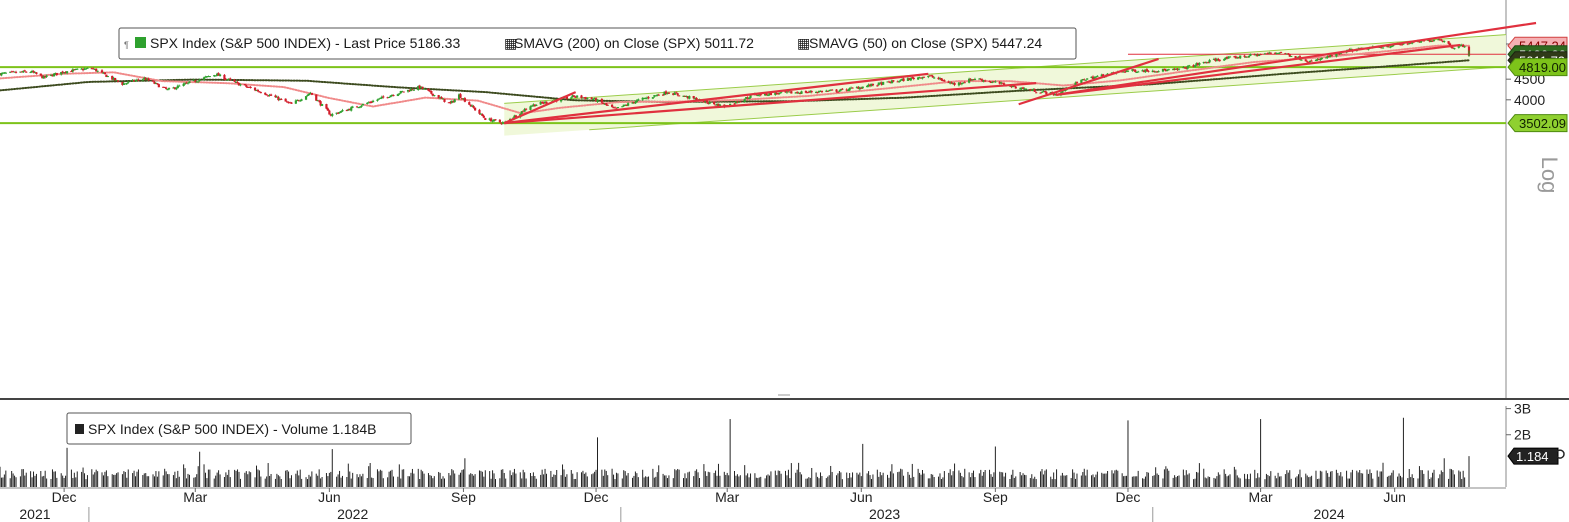  I want to click on month-label: Jun, so click(329, 497).